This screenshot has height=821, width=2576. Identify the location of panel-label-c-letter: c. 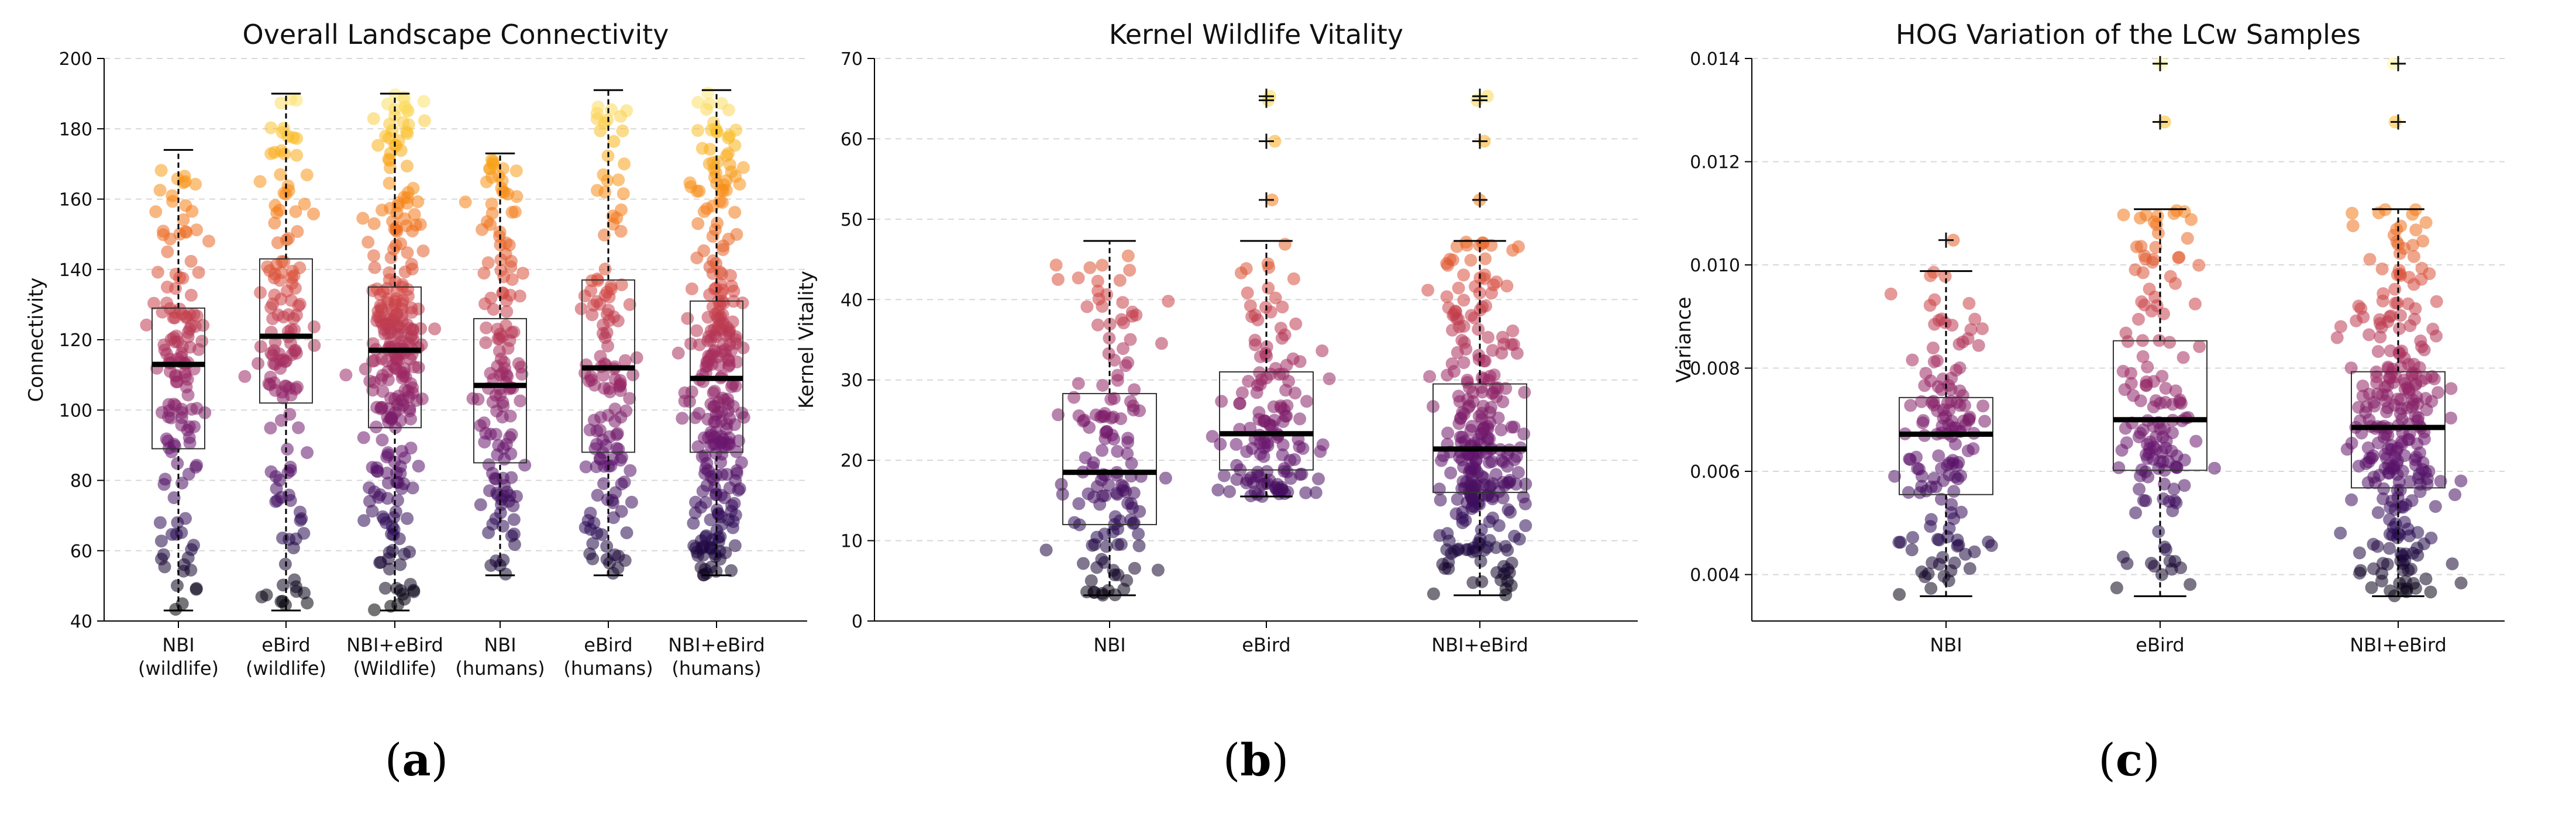
(2129, 760).